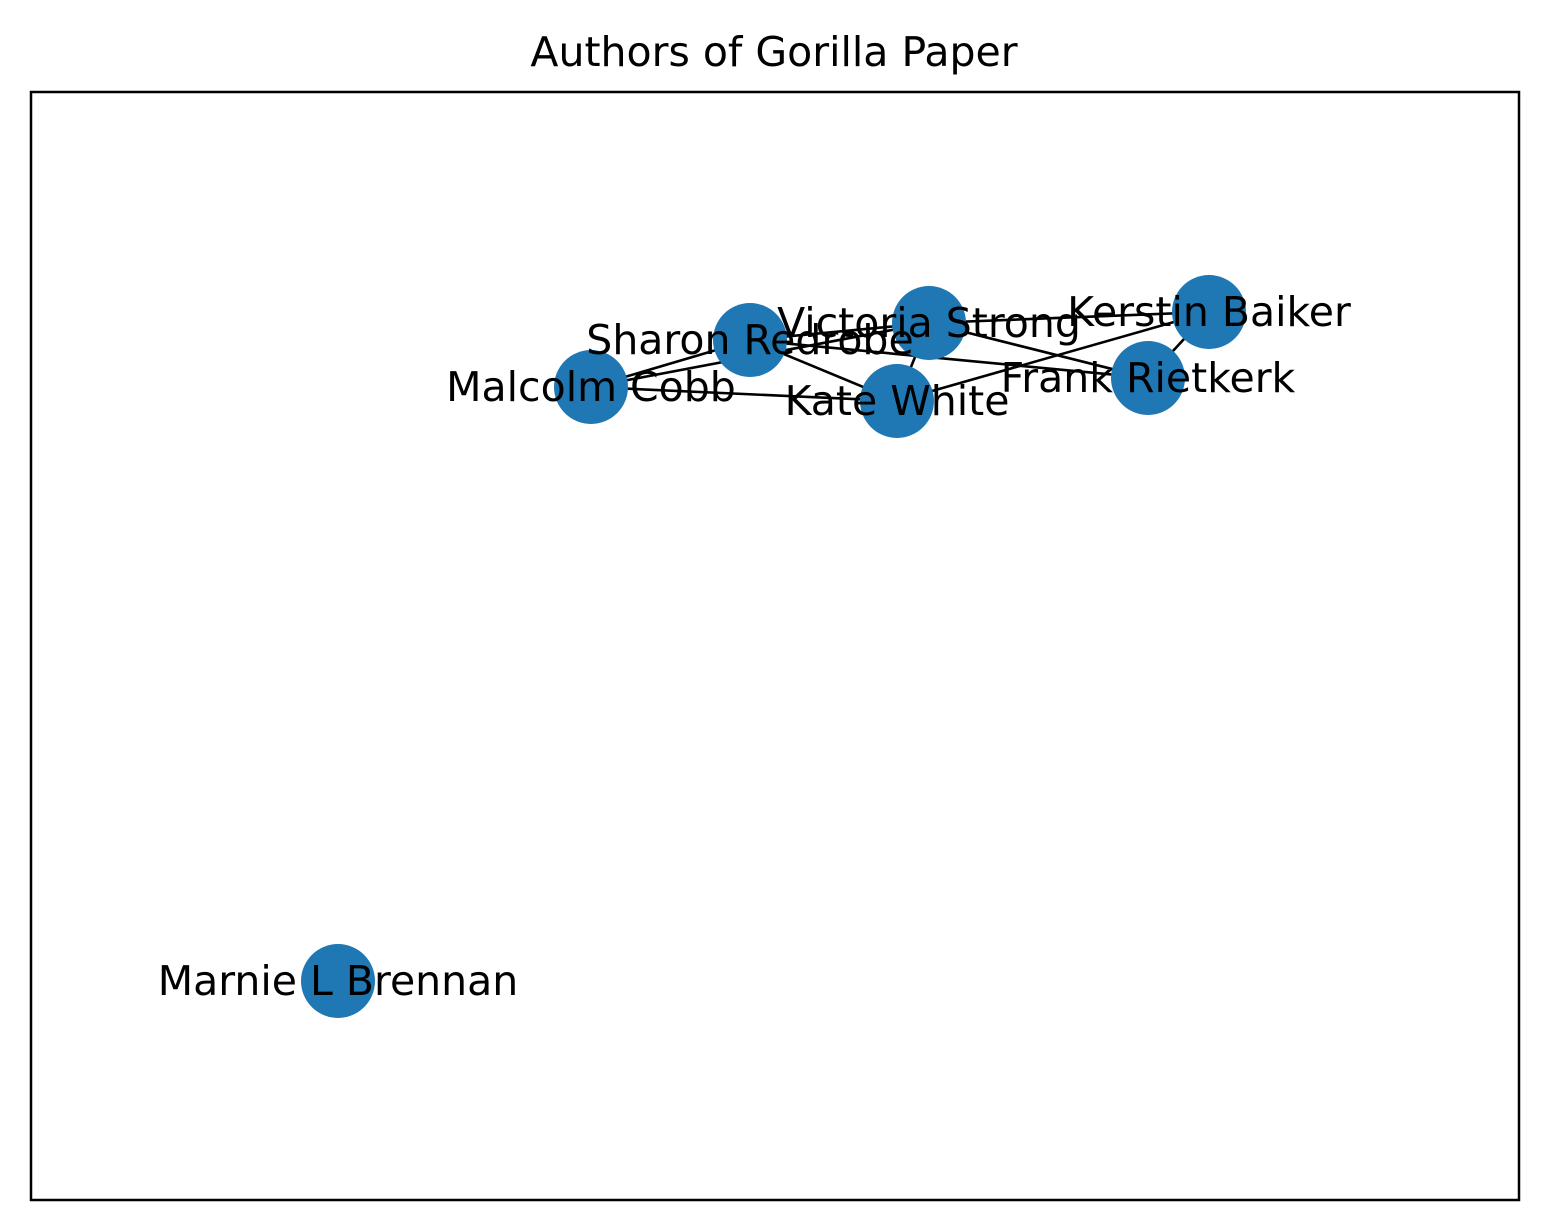  I want to click on graph-title: Authors of Gorilla Paper, so click(773, 52).